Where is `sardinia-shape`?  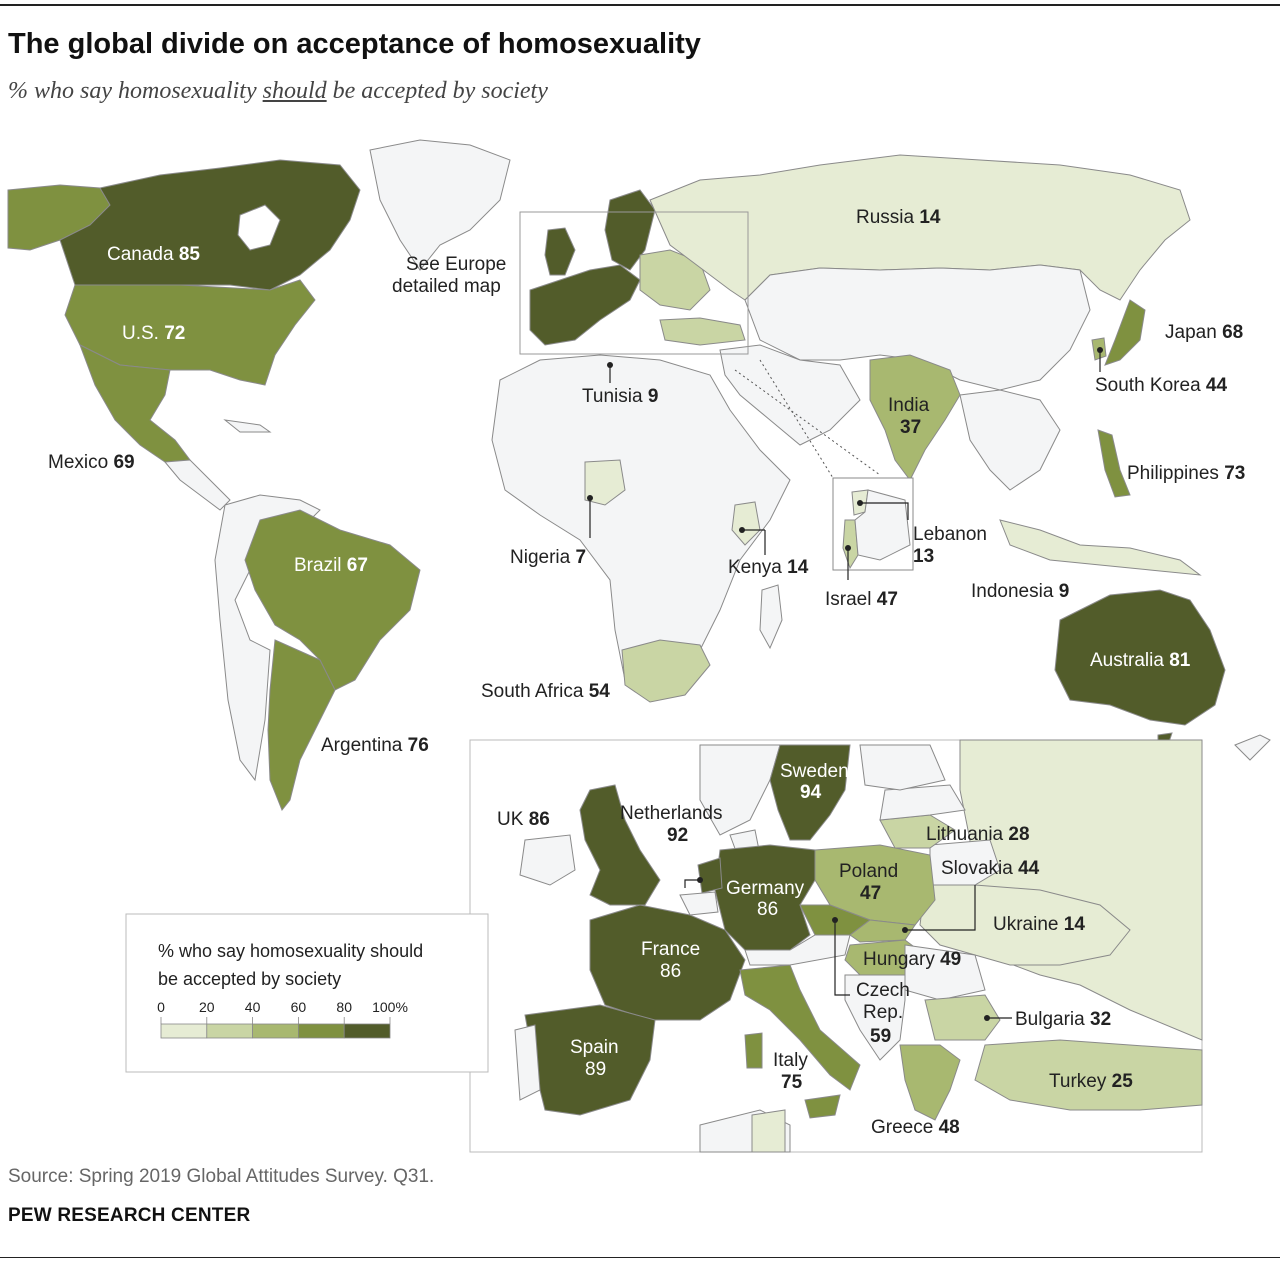 sardinia-shape is located at coordinates (753, 1050).